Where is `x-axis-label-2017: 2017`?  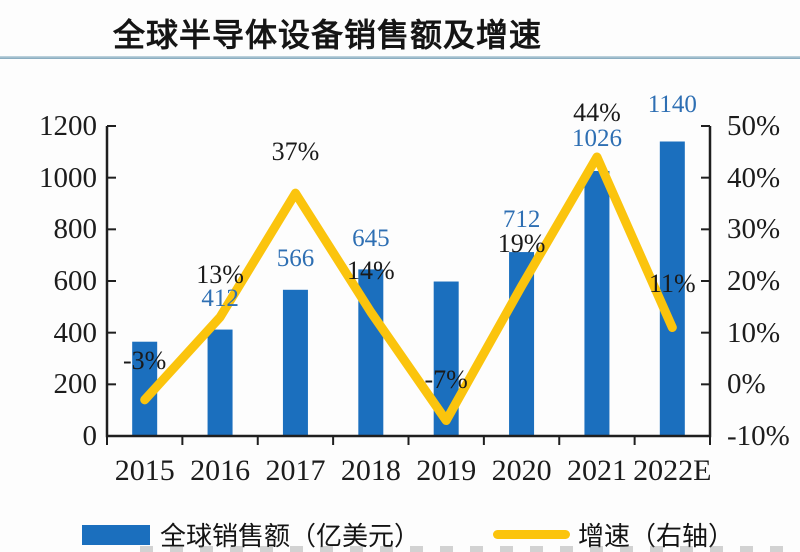
x-axis-label-2017: 2017 is located at coordinates (295, 470).